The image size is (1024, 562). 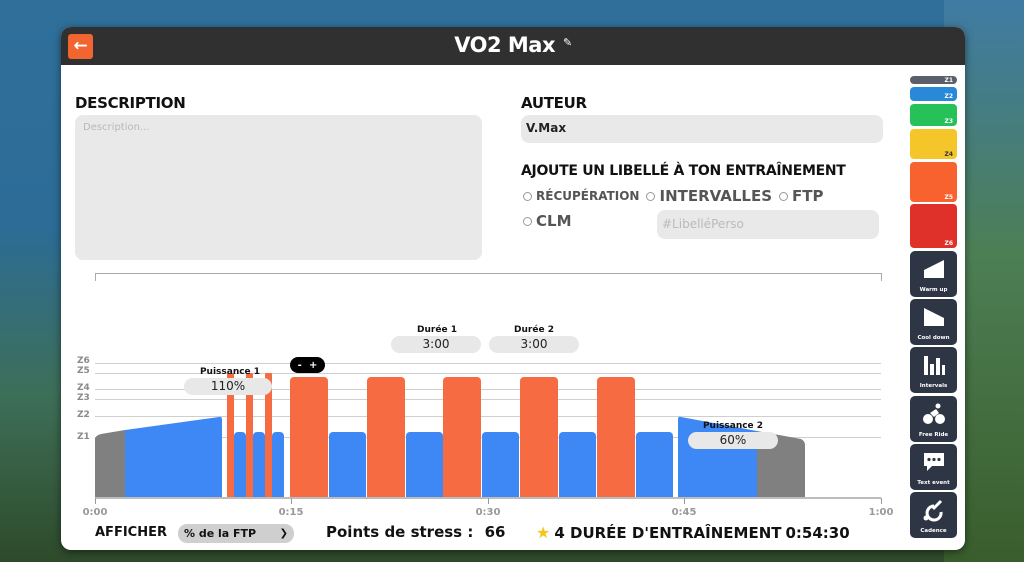 I want to click on zone-button-z1: Z1, so click(x=933, y=80).